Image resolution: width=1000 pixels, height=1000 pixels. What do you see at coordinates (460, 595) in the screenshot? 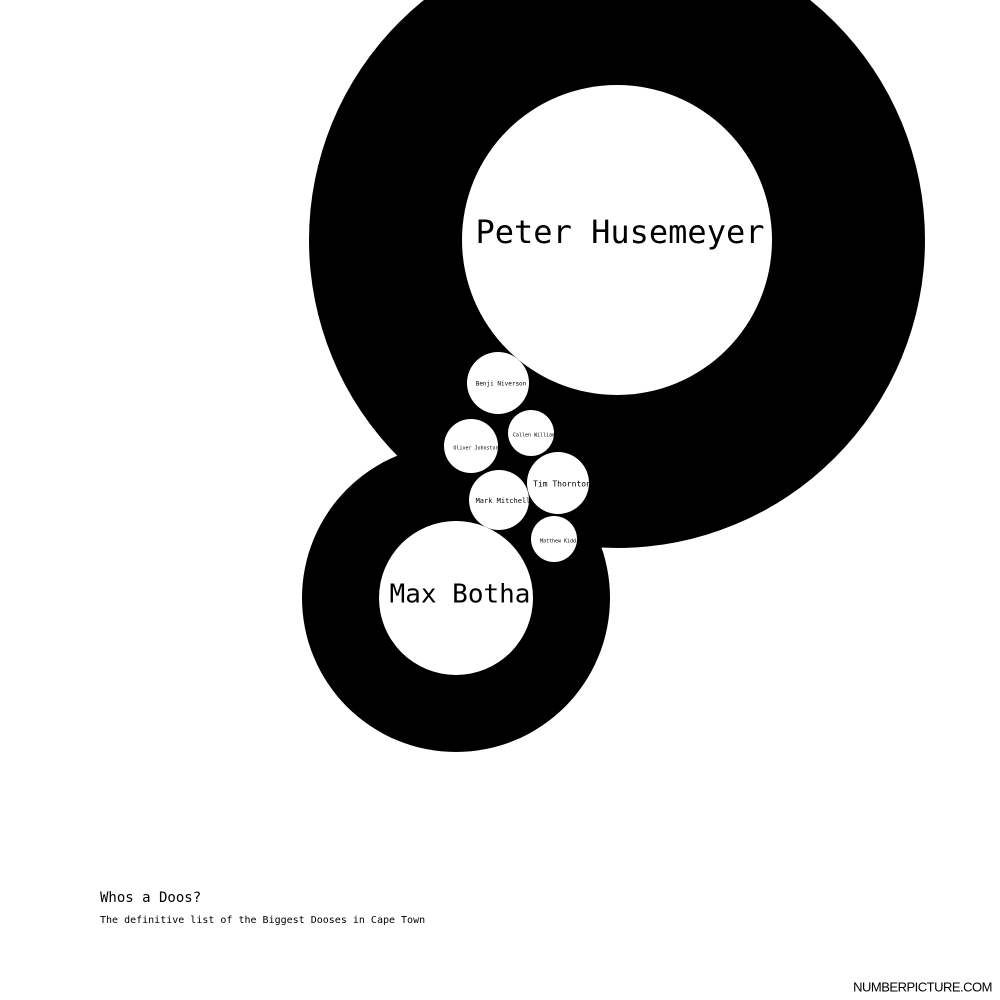
I see `bubble-label: Max Botha` at bounding box center [460, 595].